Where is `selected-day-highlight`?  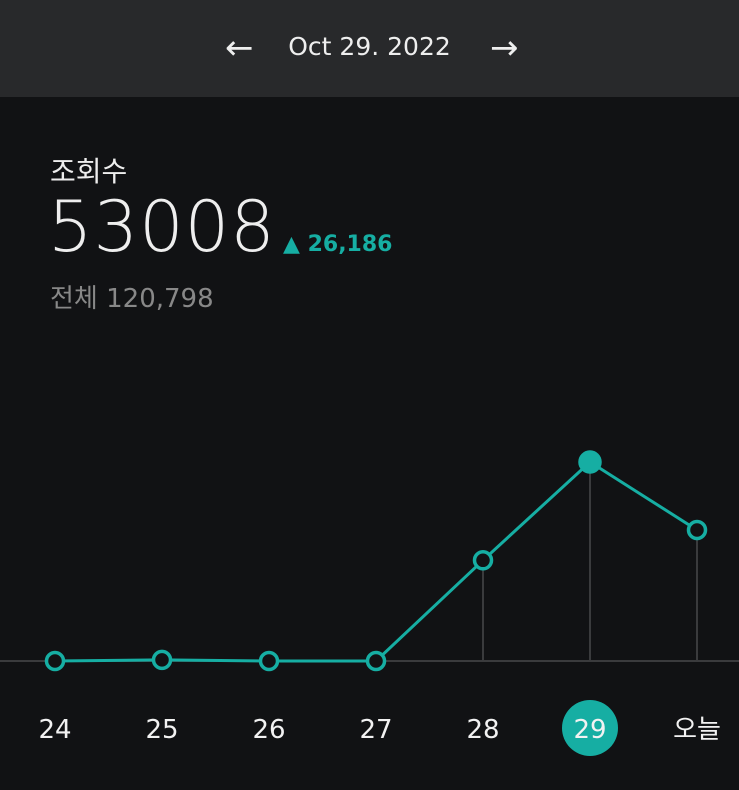
selected-day-highlight is located at coordinates (590, 728).